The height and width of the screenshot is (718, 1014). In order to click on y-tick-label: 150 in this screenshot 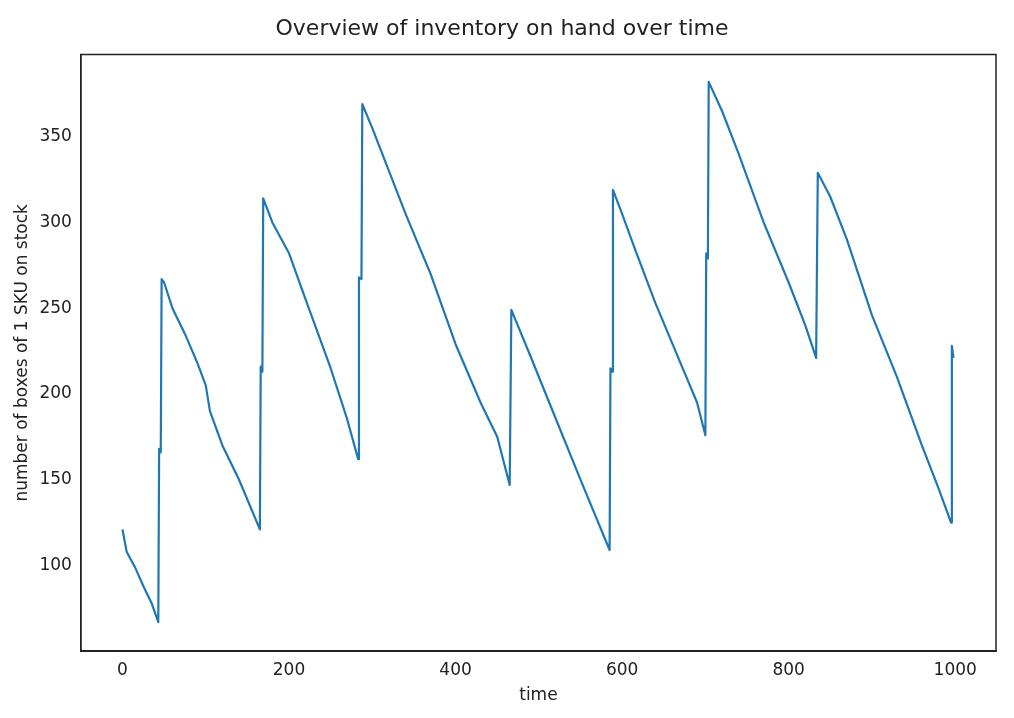, I will do `click(55, 478)`.